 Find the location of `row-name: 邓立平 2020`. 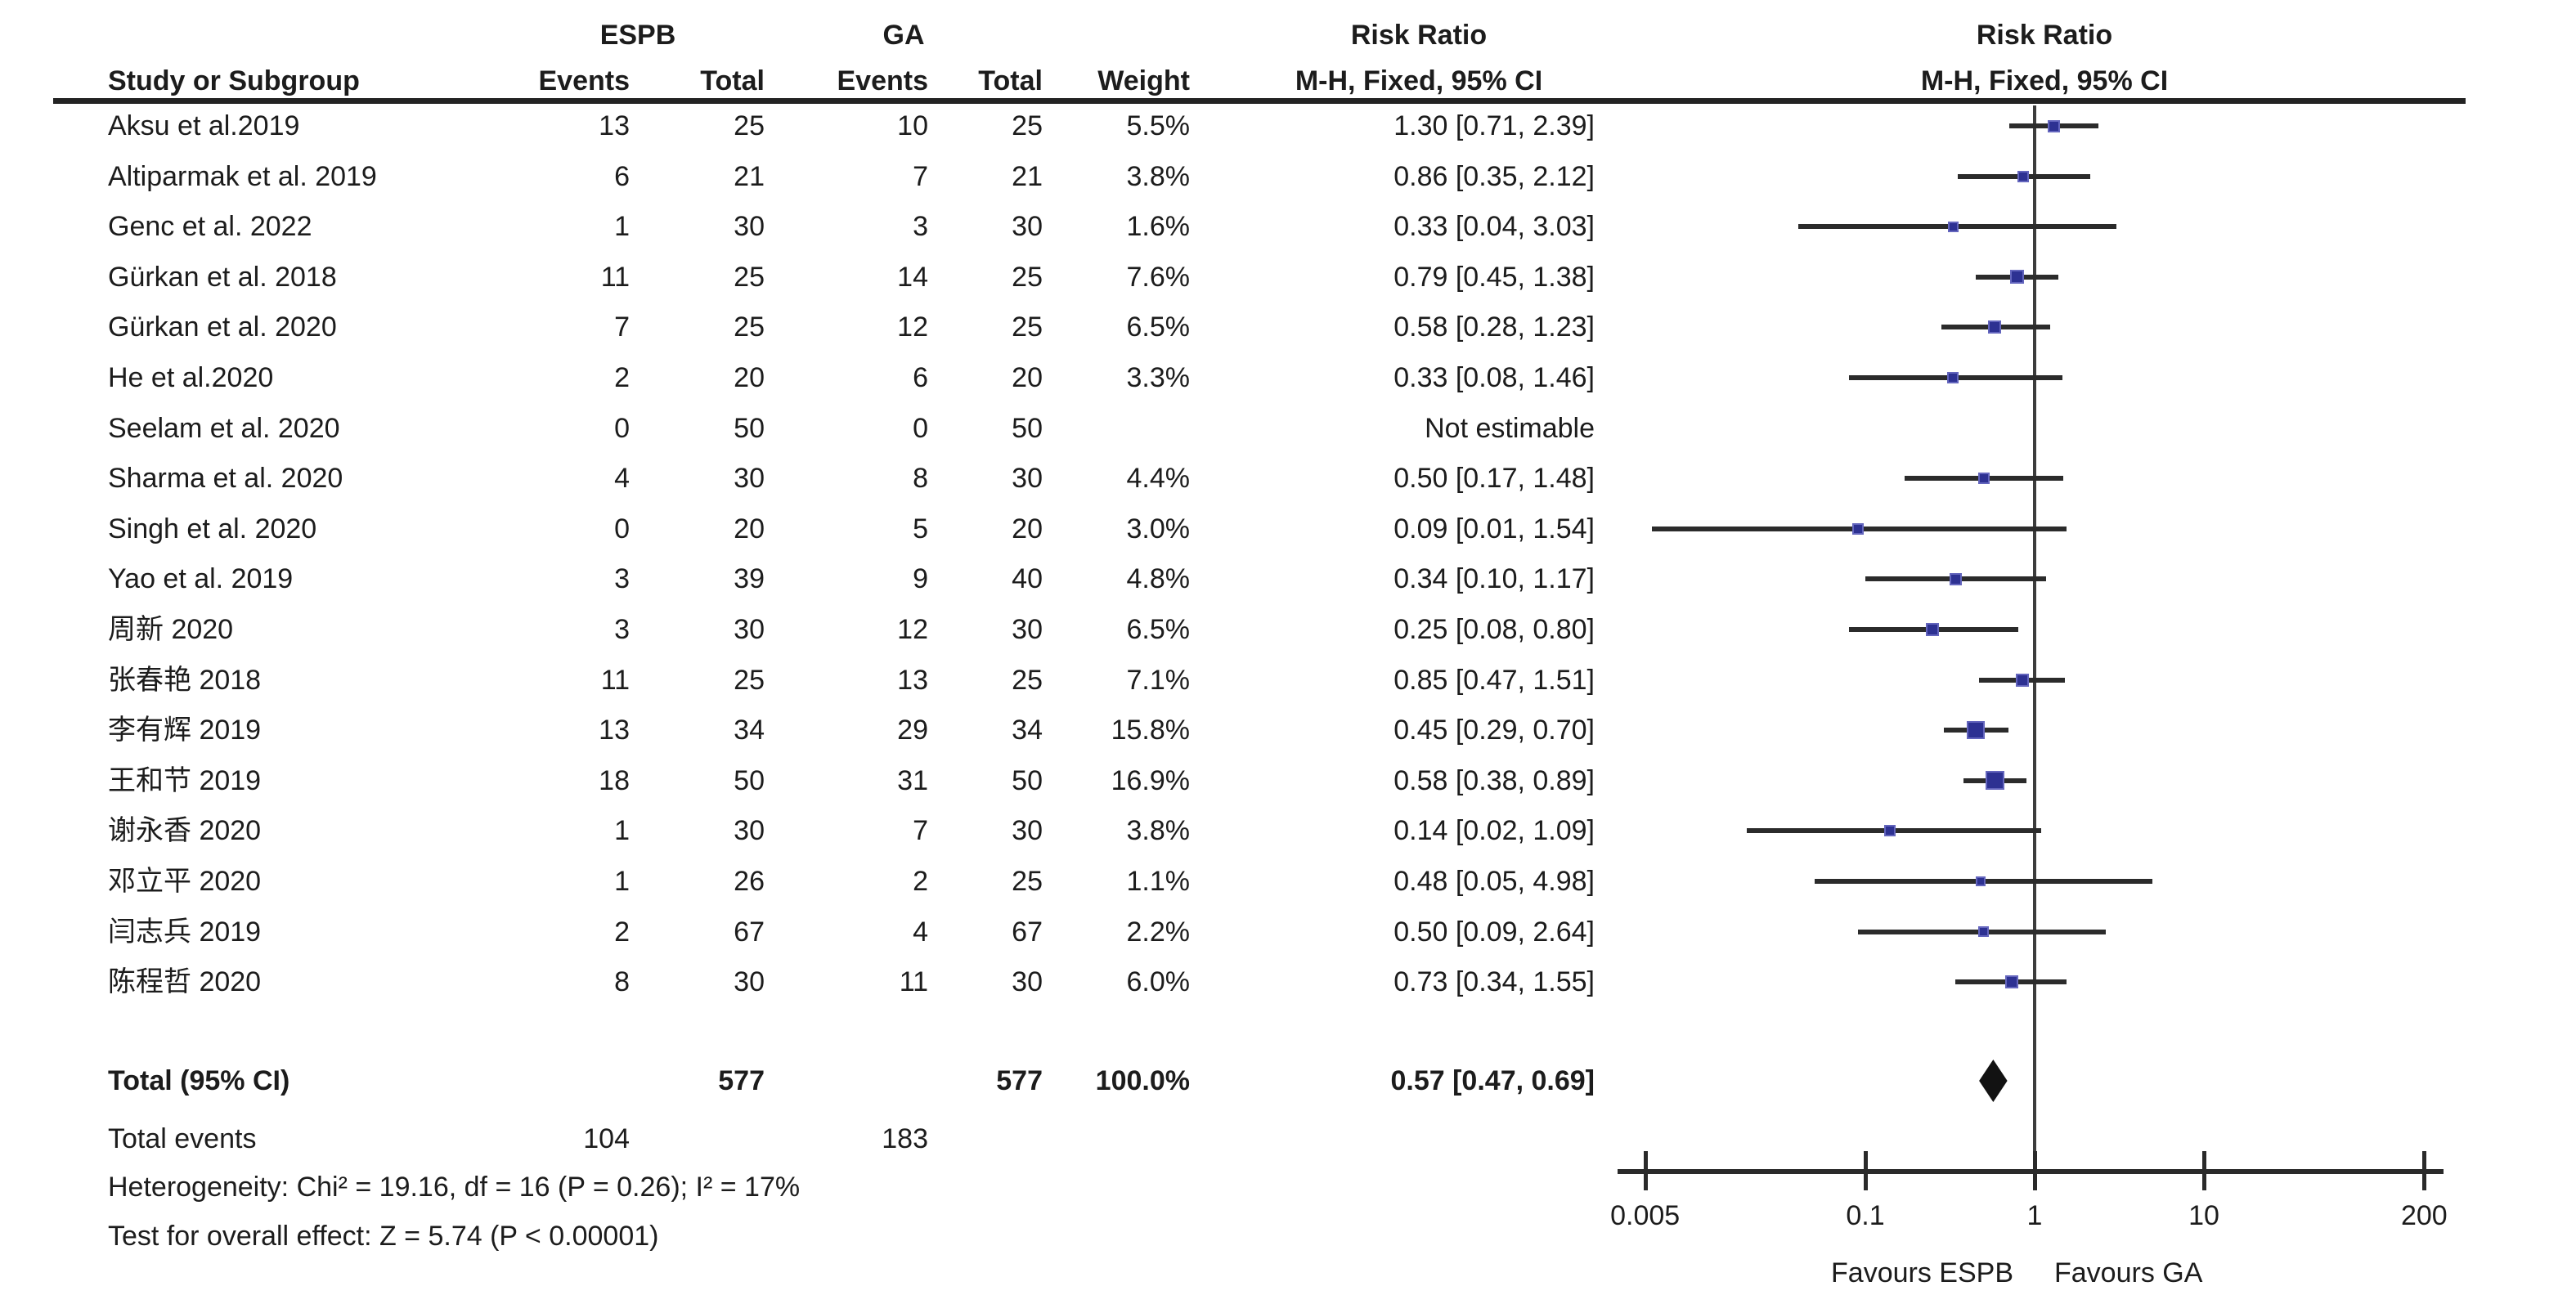

row-name: 邓立平 2020 is located at coordinates (185, 881).